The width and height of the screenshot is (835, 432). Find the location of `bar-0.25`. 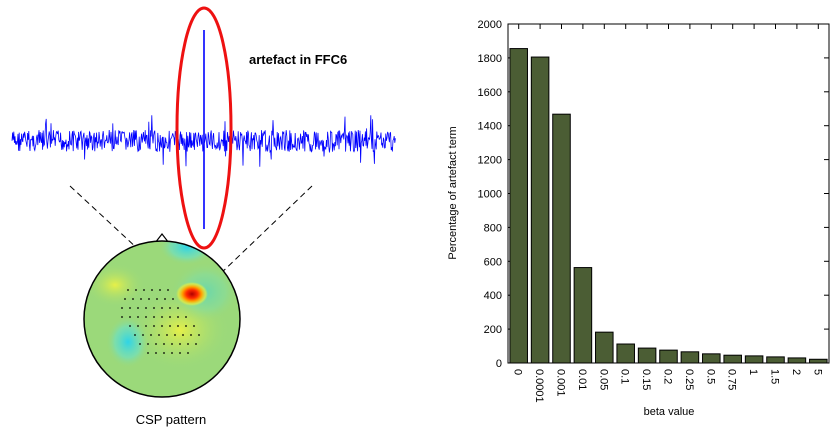

bar-0.25 is located at coordinates (690, 357).